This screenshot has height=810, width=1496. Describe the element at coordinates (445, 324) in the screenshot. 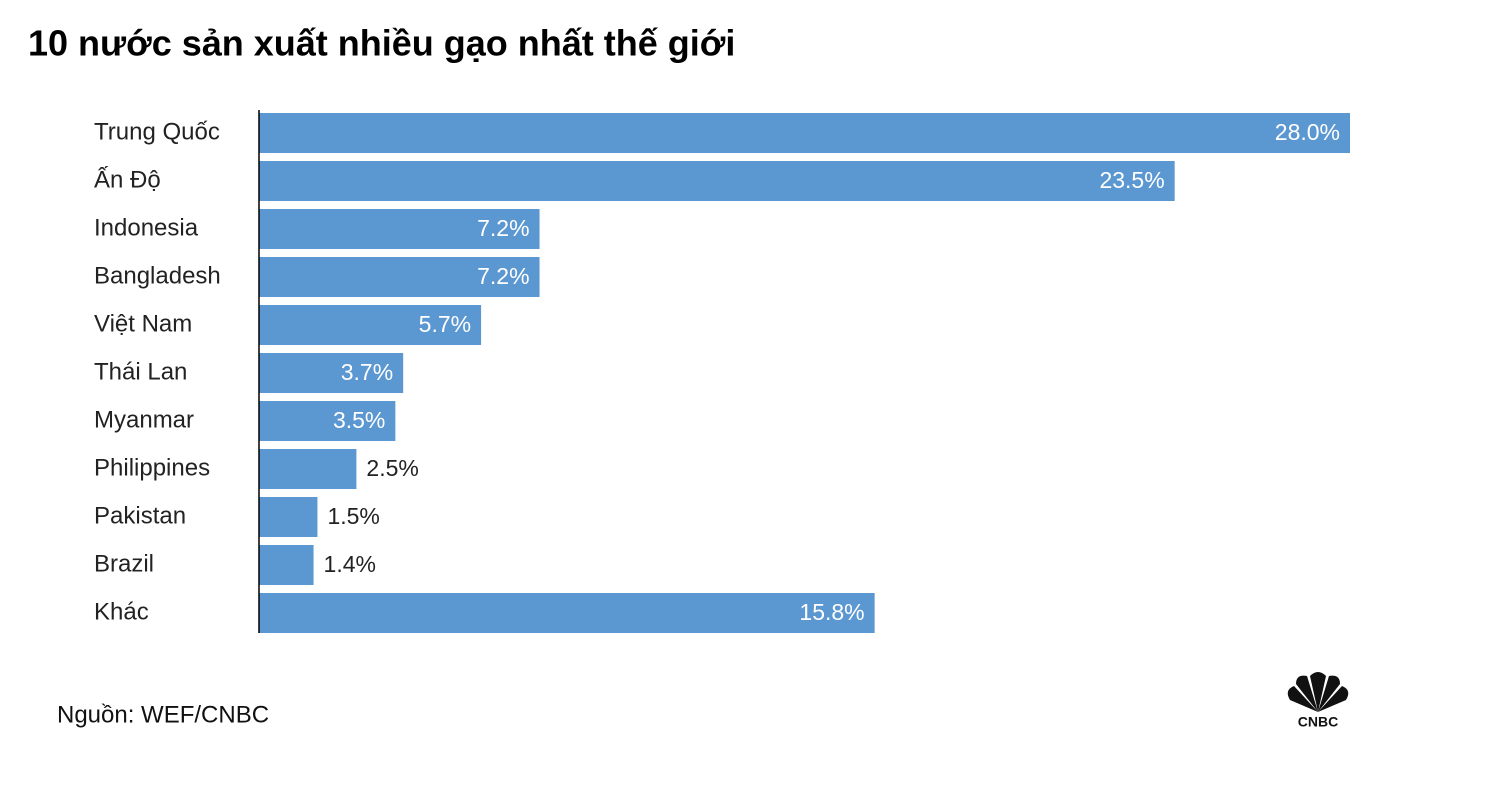

I see `value-label: 5.7%` at that location.